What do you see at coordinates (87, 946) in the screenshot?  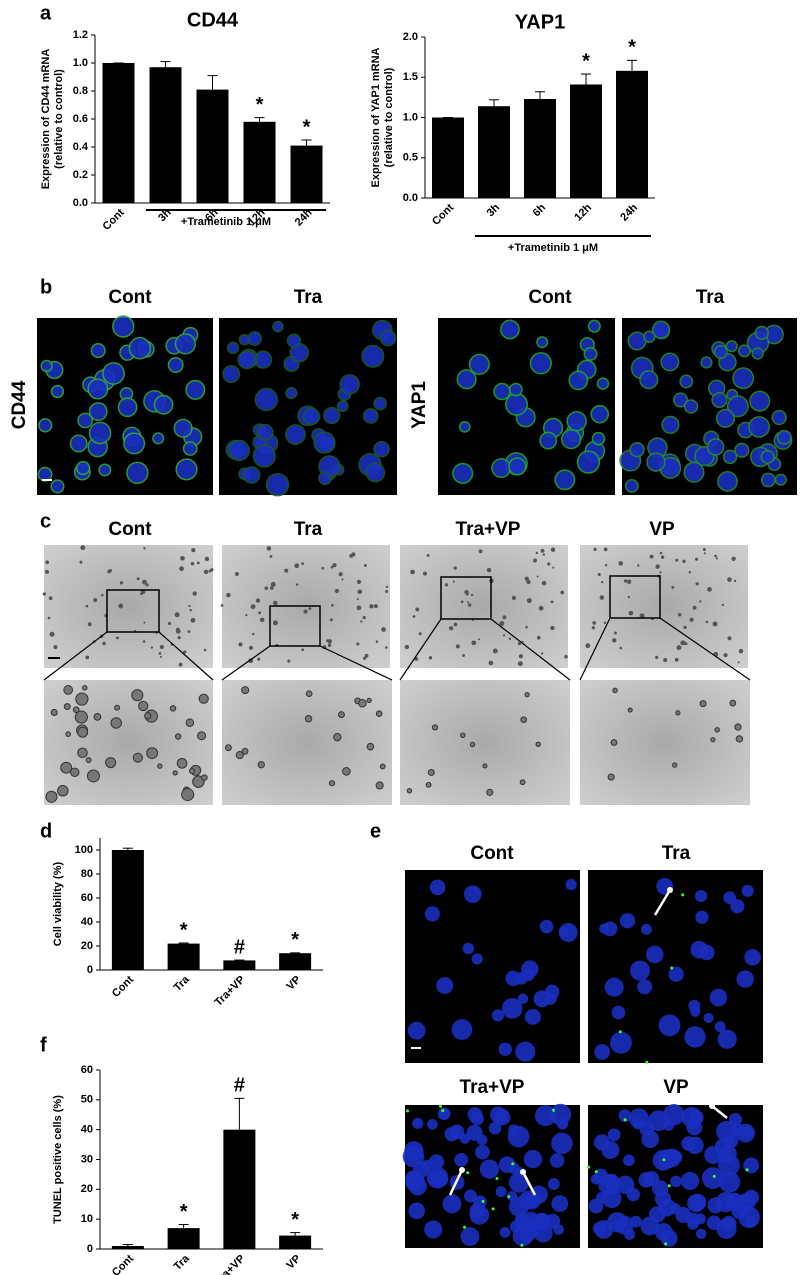 I see `y-tick-label: 20` at bounding box center [87, 946].